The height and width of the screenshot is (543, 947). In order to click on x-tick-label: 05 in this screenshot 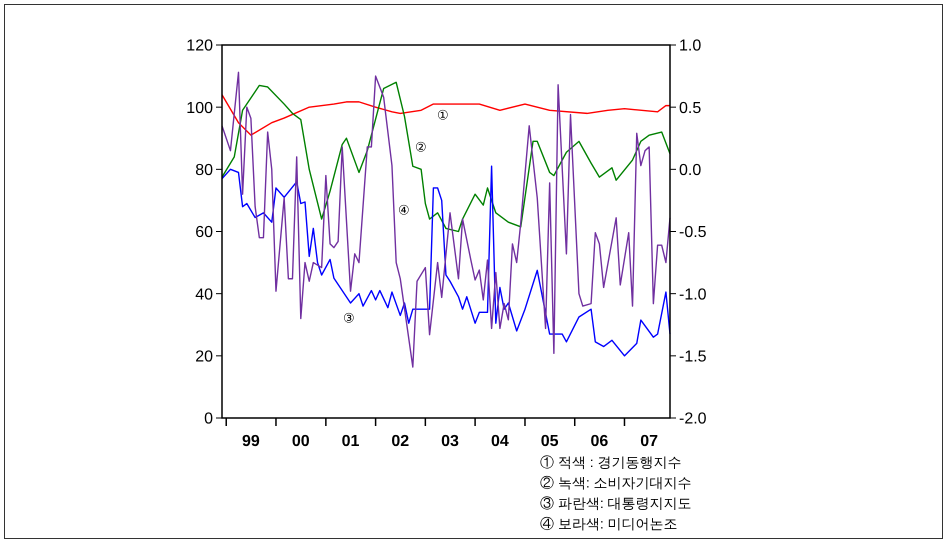, I will do `click(549, 441)`.